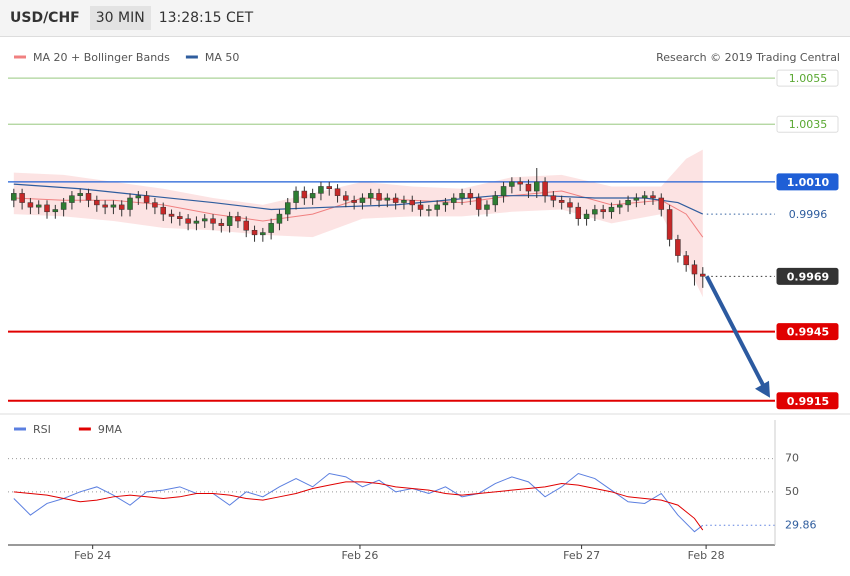 This screenshot has height=576, width=850. Describe the element at coordinates (222, 57) in the screenshot. I see `legend-label: MA 50` at that location.